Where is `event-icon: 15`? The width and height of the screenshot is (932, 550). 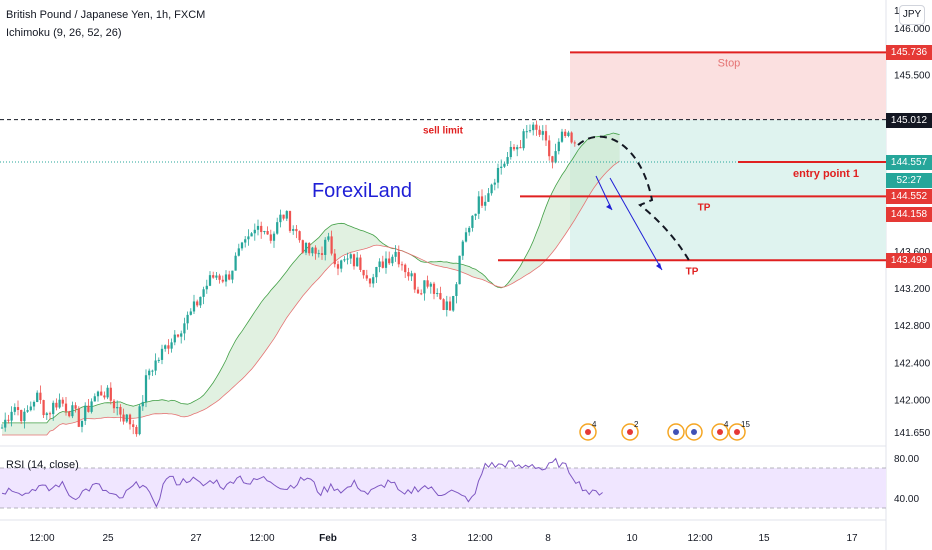
event-icon: 15 is located at coordinates (739, 430).